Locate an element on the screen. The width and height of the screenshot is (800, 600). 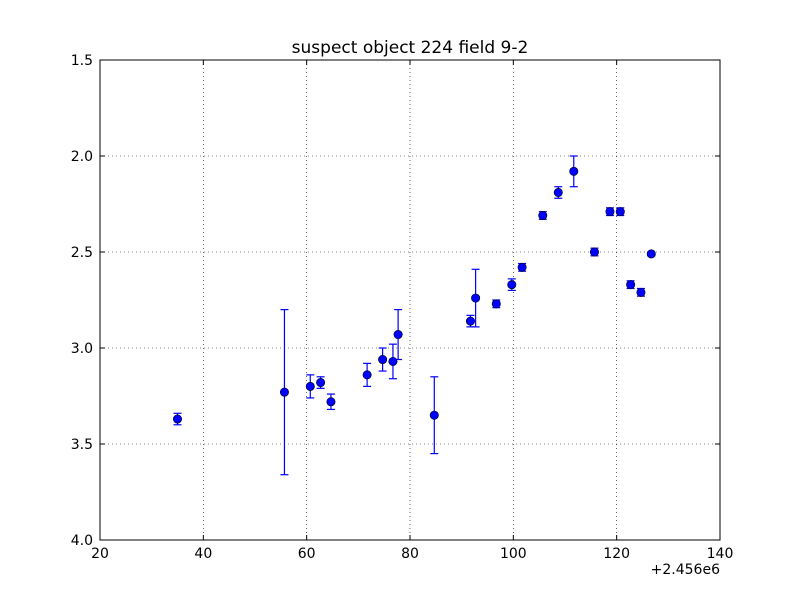
x-tick-label: 60 is located at coordinates (307, 554).